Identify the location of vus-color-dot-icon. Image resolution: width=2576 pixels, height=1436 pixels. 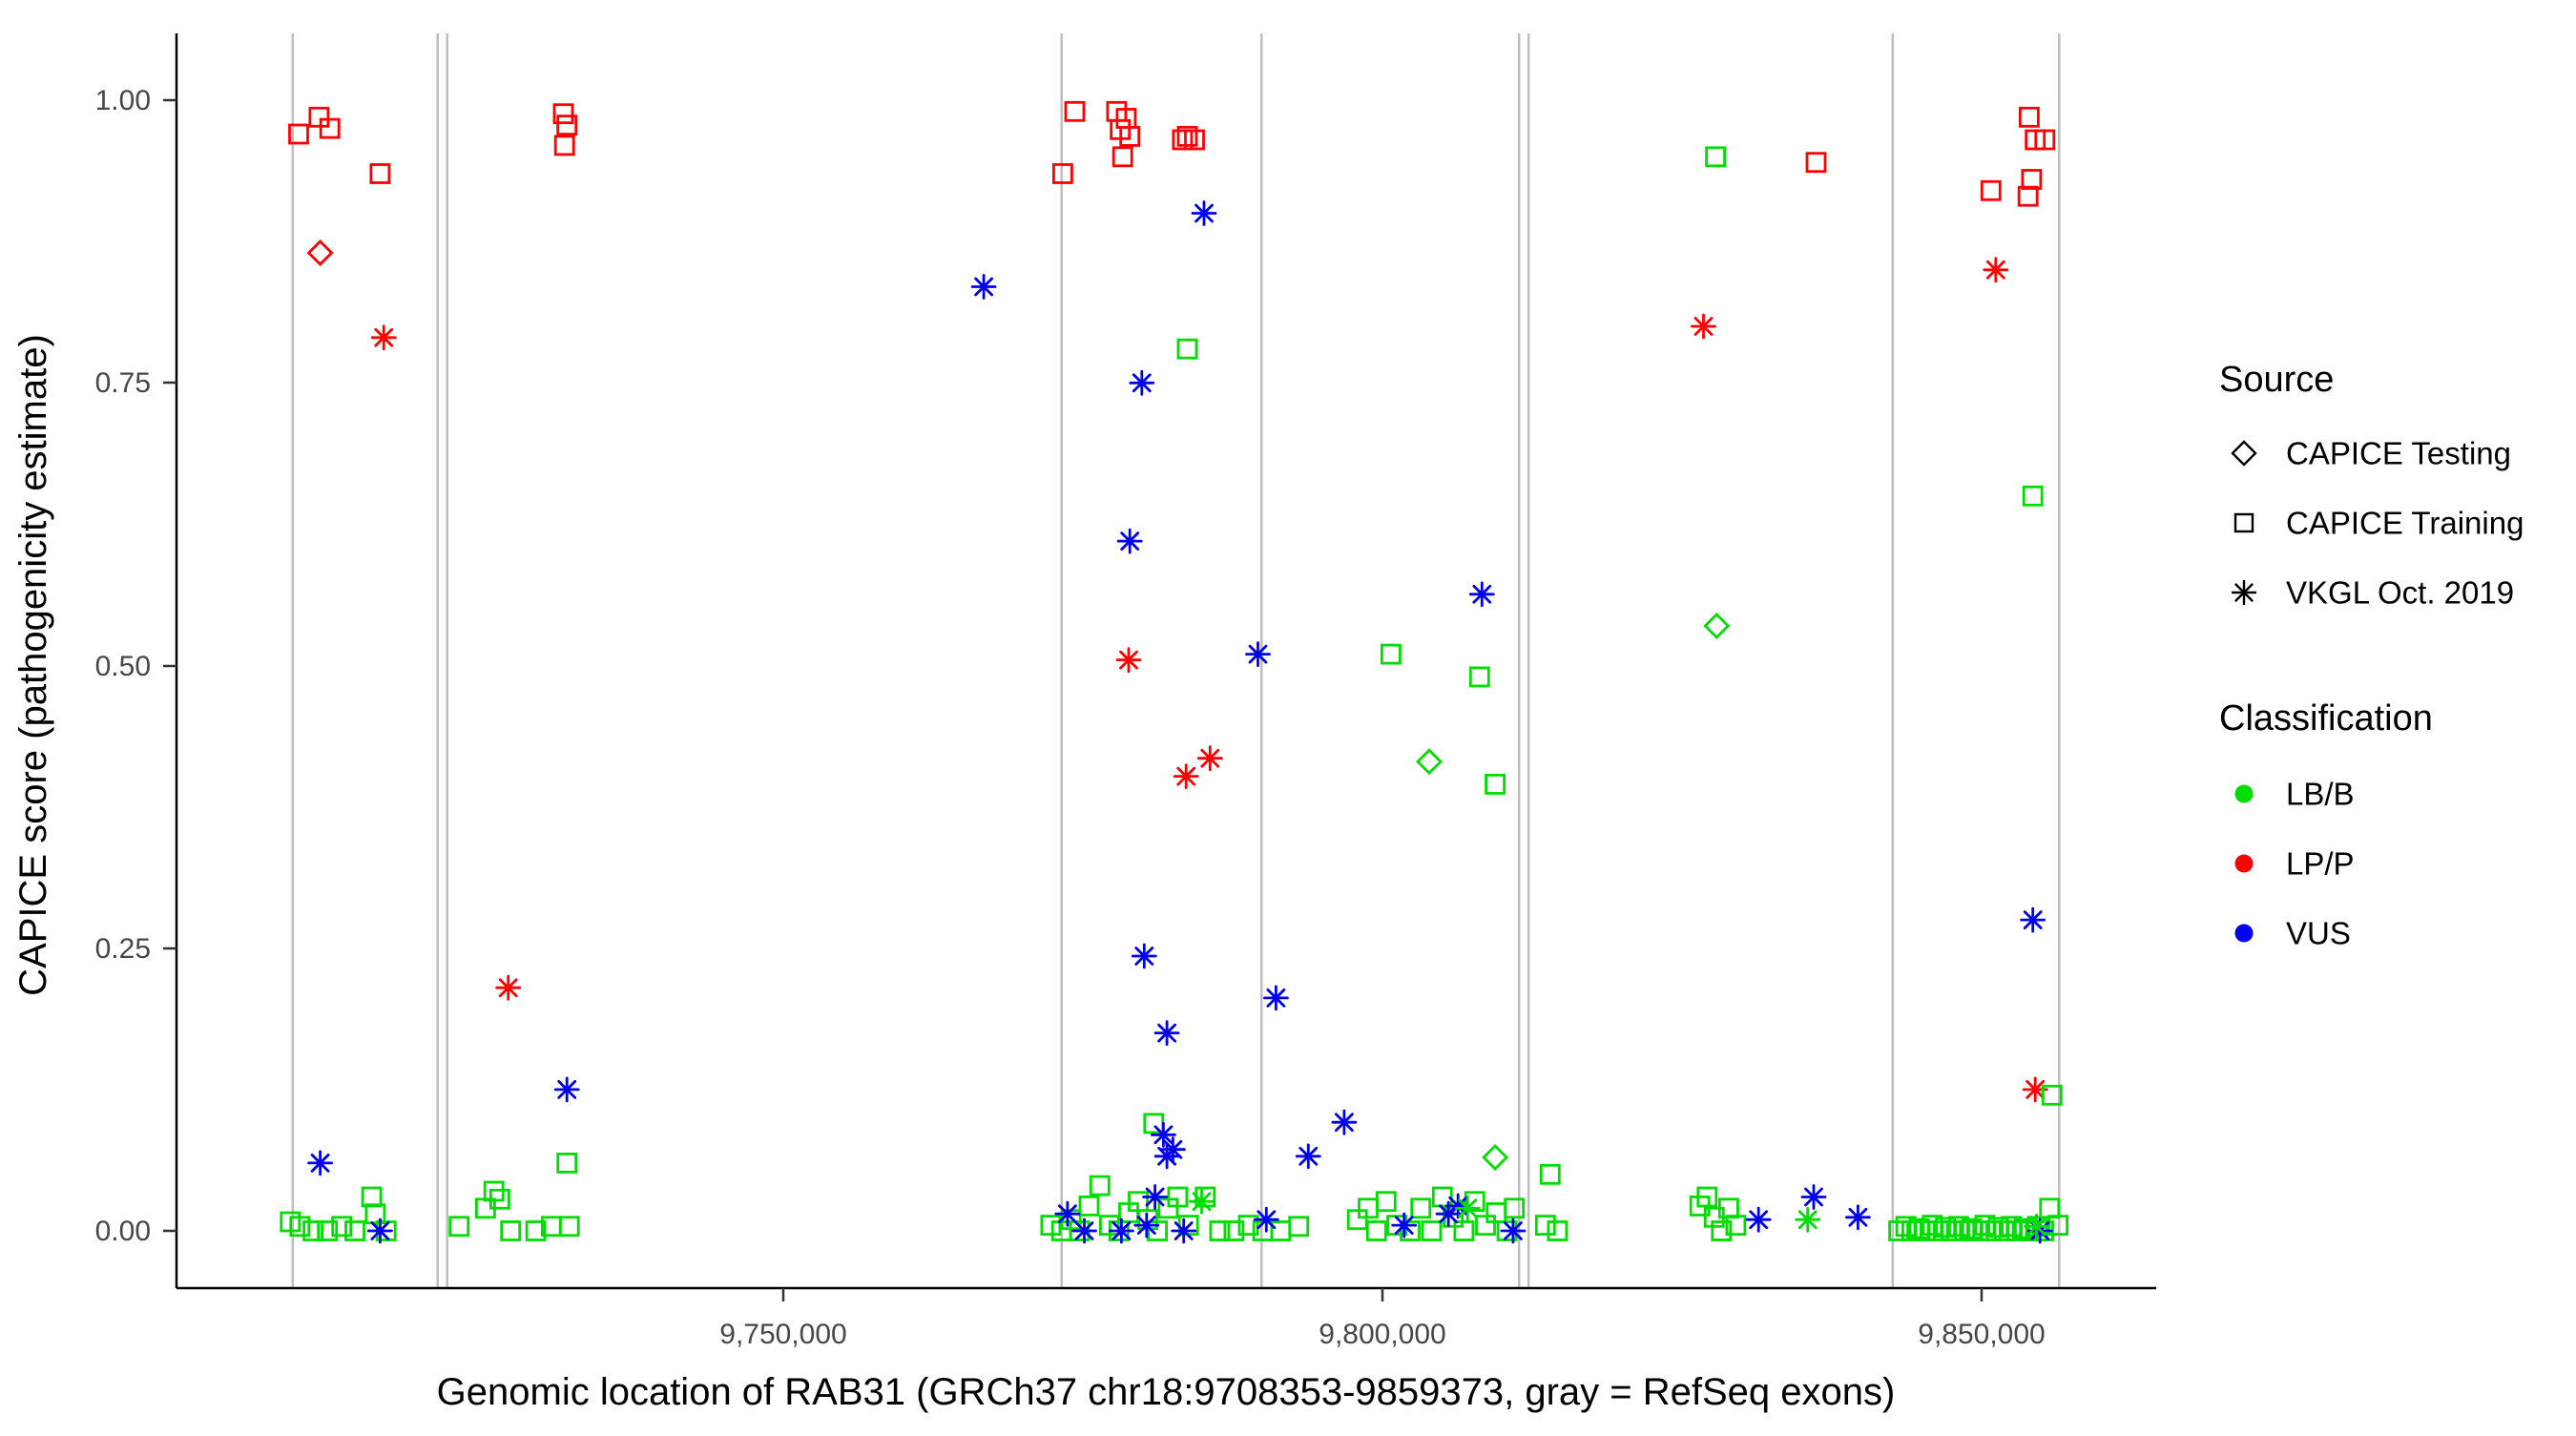
(2244, 933).